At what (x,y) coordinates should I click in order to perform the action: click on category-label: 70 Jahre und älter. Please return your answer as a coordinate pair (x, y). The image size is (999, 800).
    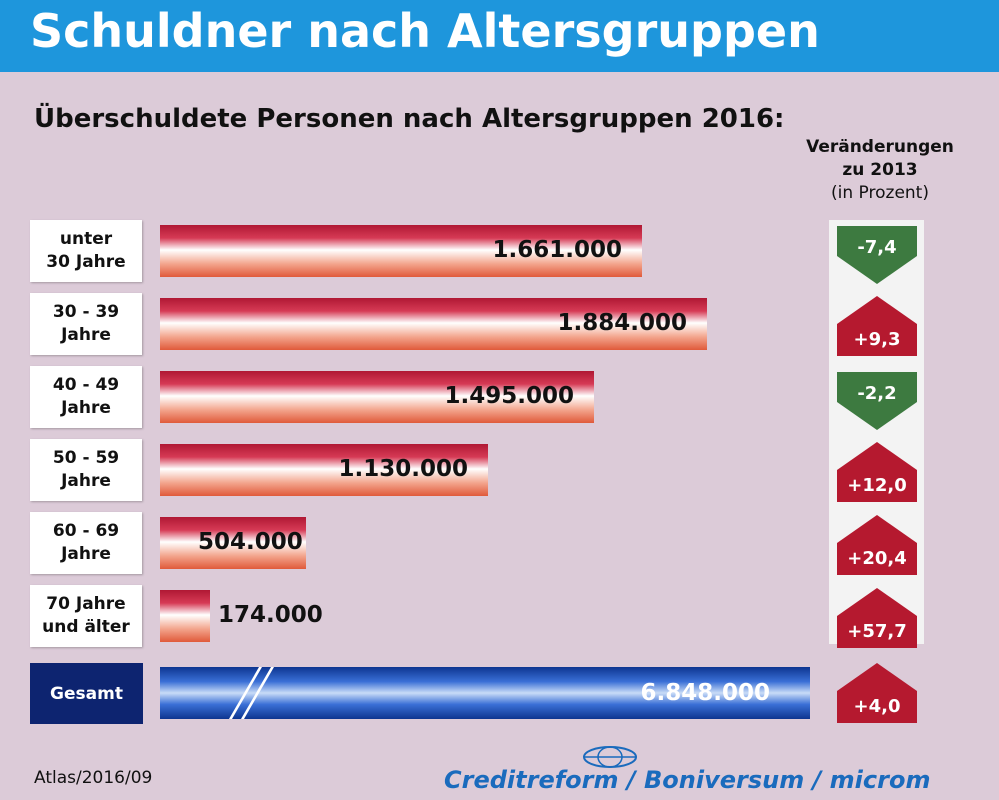
    Looking at the image, I should click on (86, 615).